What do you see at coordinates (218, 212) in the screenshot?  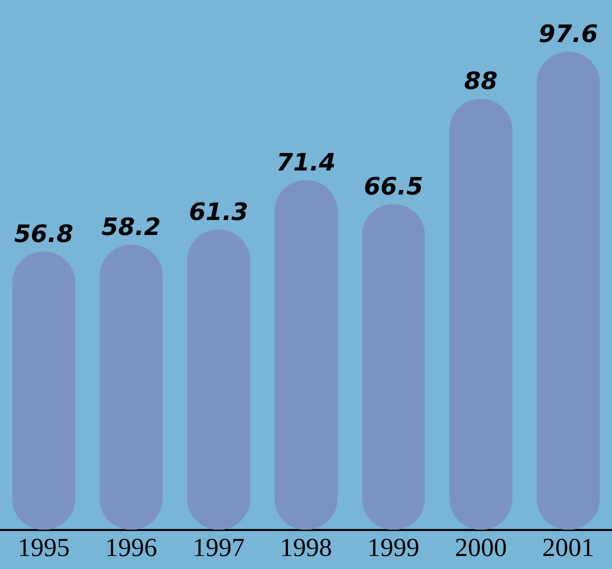 I see `data-label: 61.3` at bounding box center [218, 212].